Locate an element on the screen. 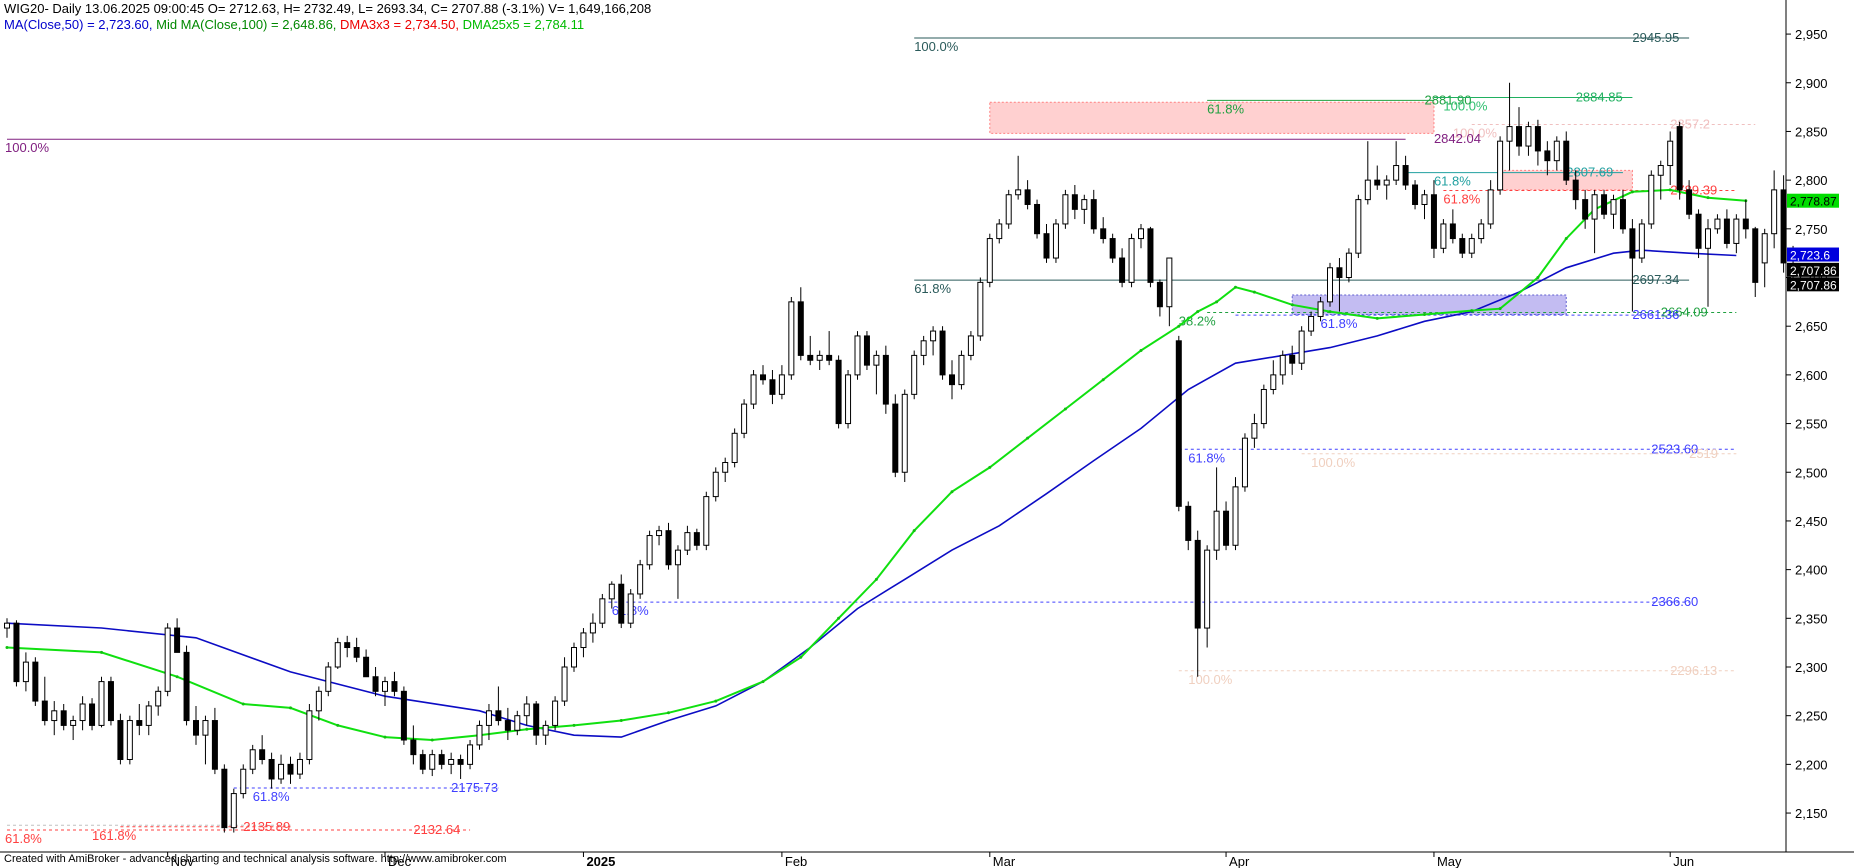 This screenshot has width=1854, height=868. y-tick-label: 2,450 is located at coordinates (1811, 521).